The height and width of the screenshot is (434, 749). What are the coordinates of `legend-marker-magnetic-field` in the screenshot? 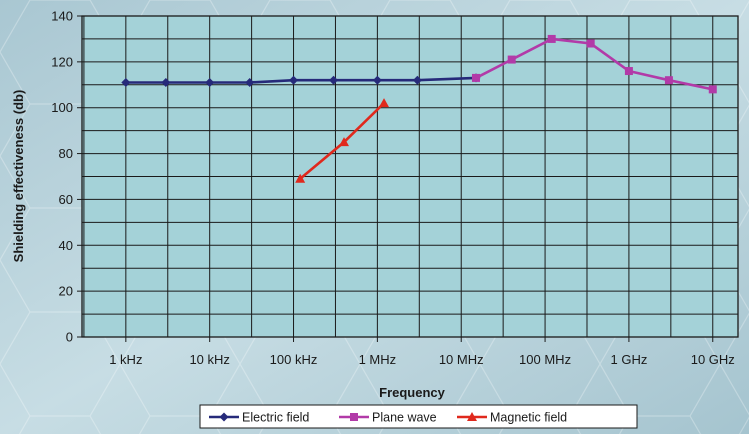 It's located at (472, 416).